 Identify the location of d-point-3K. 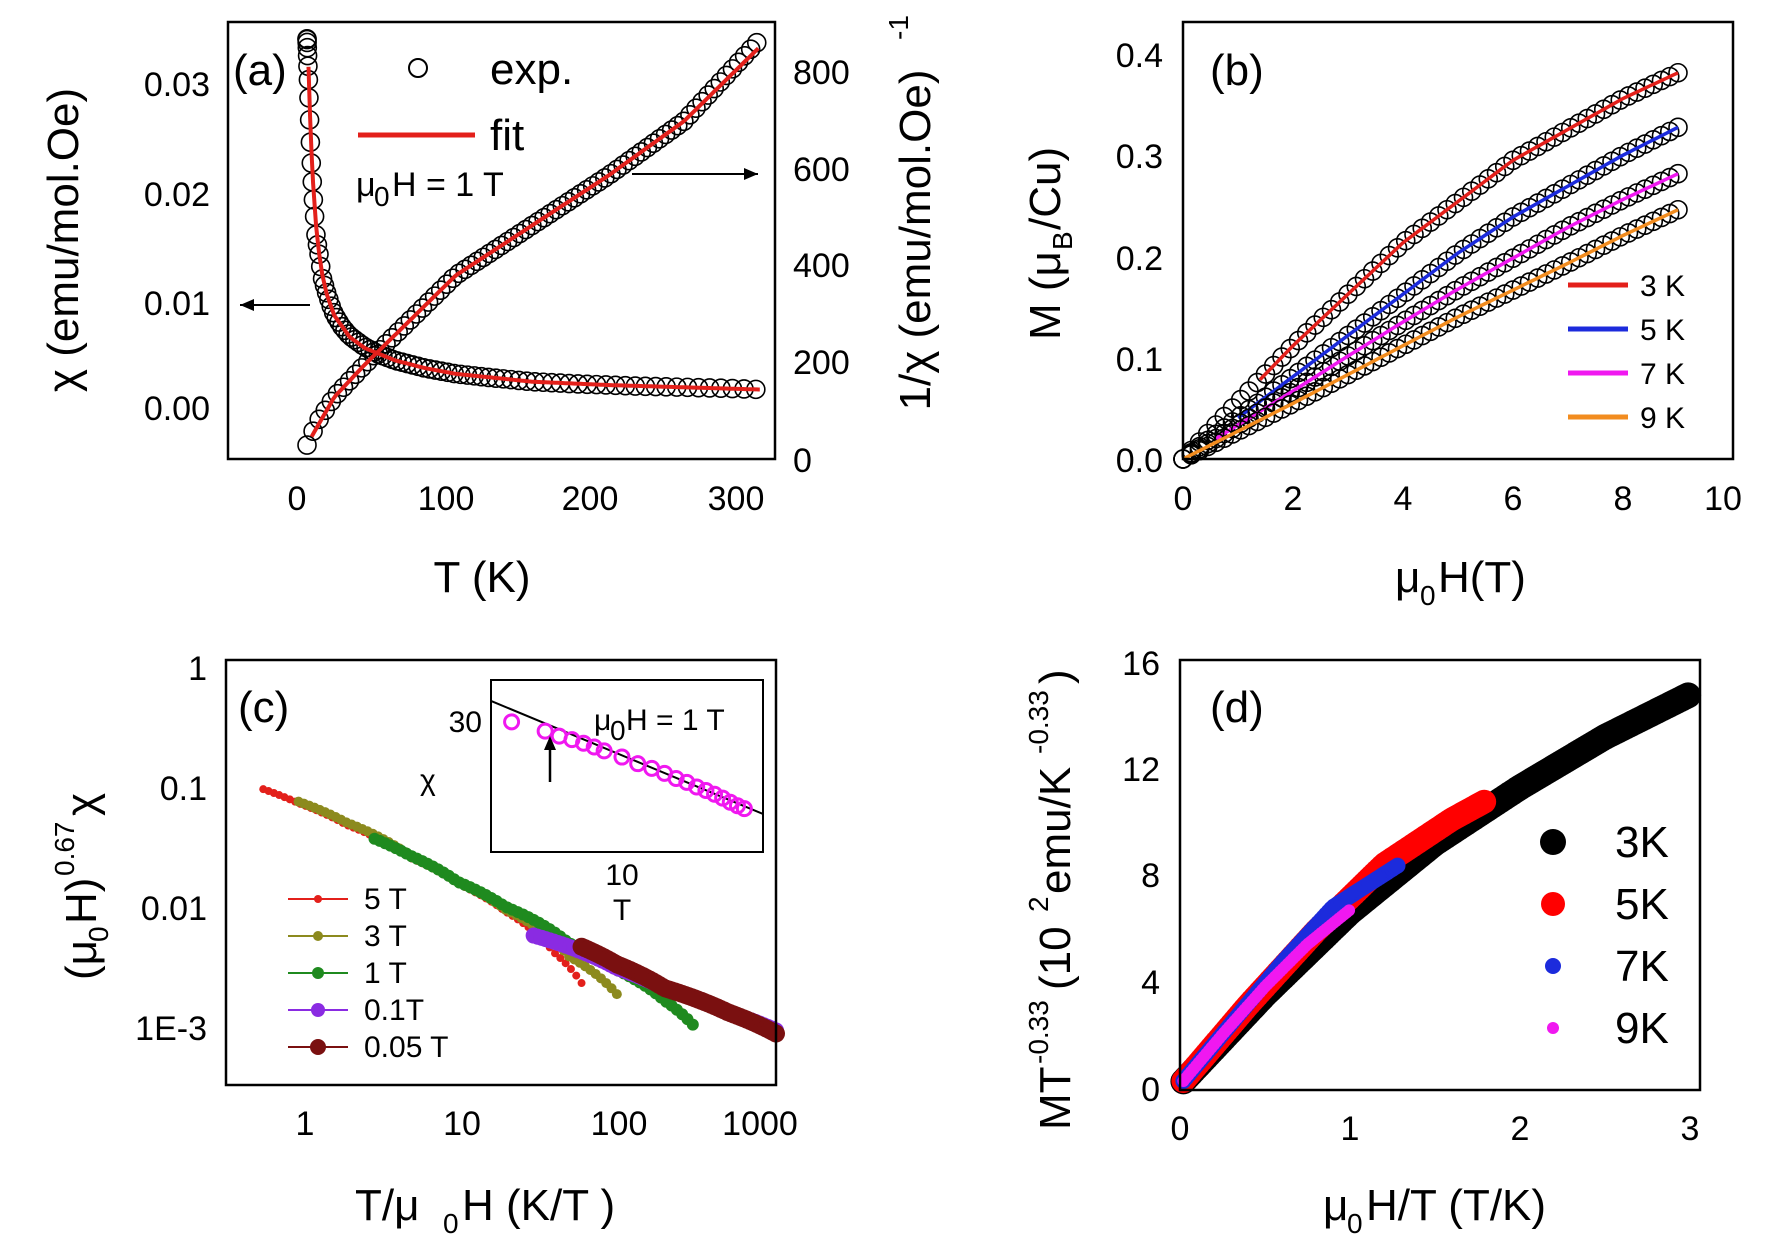
(1688, 695).